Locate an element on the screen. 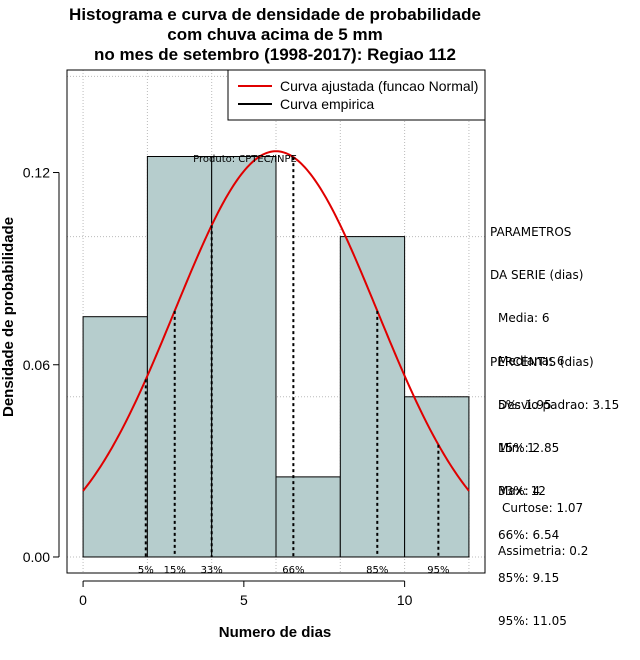  params-heading-1: PARAMETROS is located at coordinates (531, 231).